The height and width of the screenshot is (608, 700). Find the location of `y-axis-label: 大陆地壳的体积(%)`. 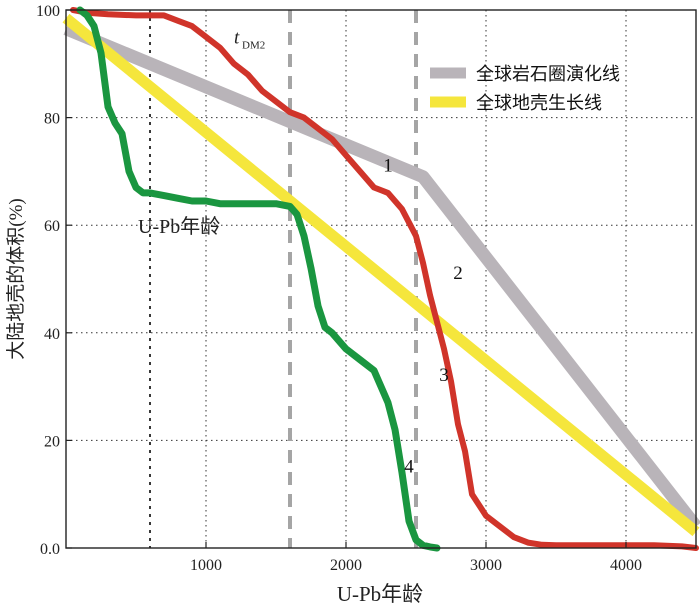

y-axis-label: 大陆地壳的体积(%) is located at coordinates (16, 278).